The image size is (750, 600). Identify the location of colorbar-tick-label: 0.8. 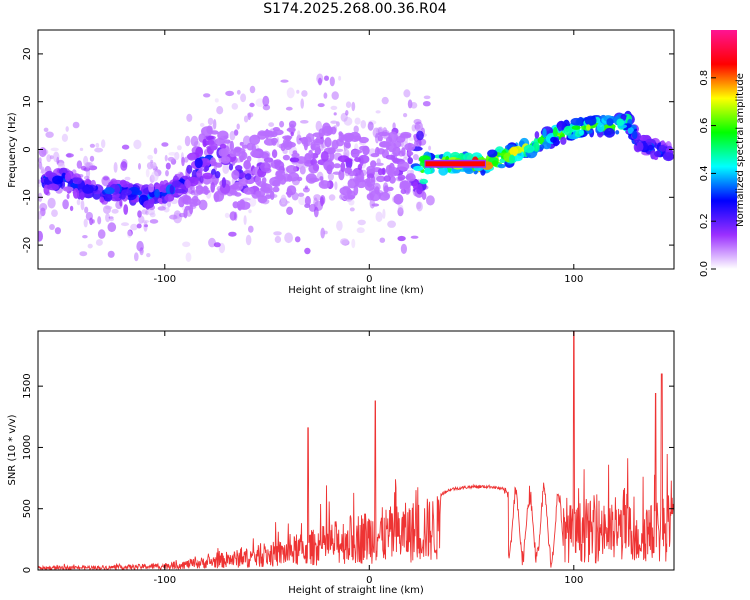
(704, 78).